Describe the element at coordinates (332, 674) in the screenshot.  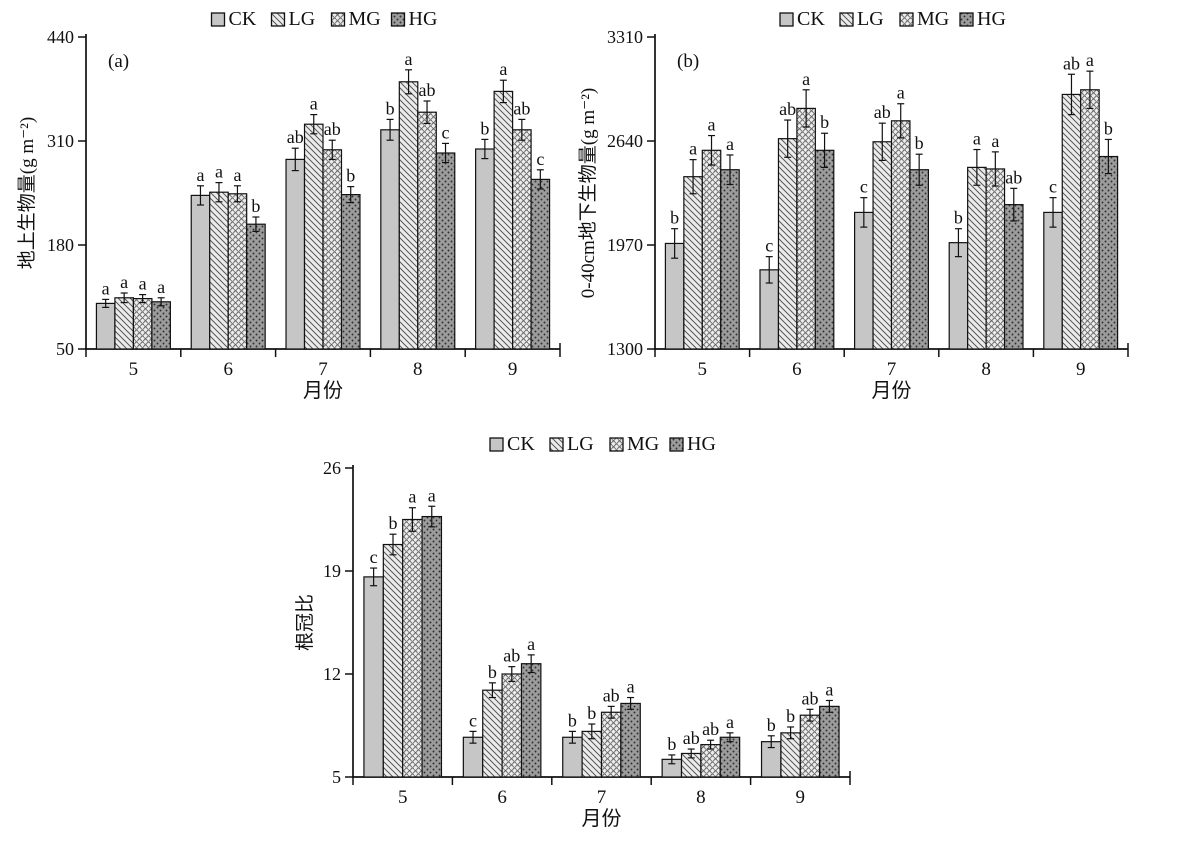
I see `y-tick-label: 12` at that location.